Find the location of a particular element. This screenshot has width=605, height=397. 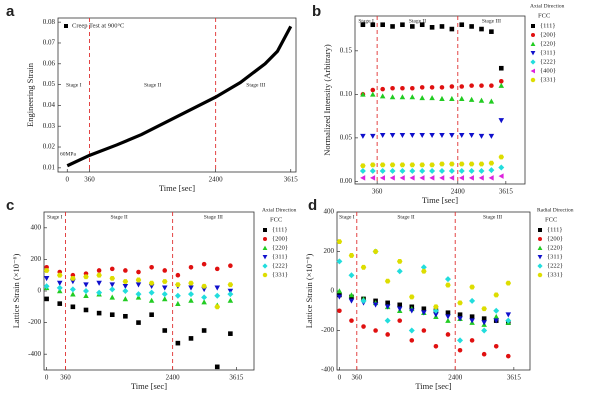

legend-label: {200} is located at coordinates (555, 238).